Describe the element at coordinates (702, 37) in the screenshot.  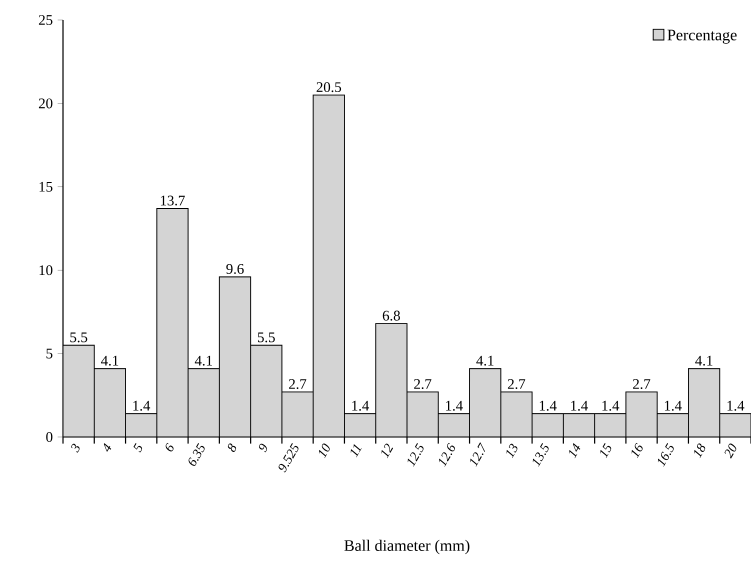
I see `legend-label: Percentage` at that location.